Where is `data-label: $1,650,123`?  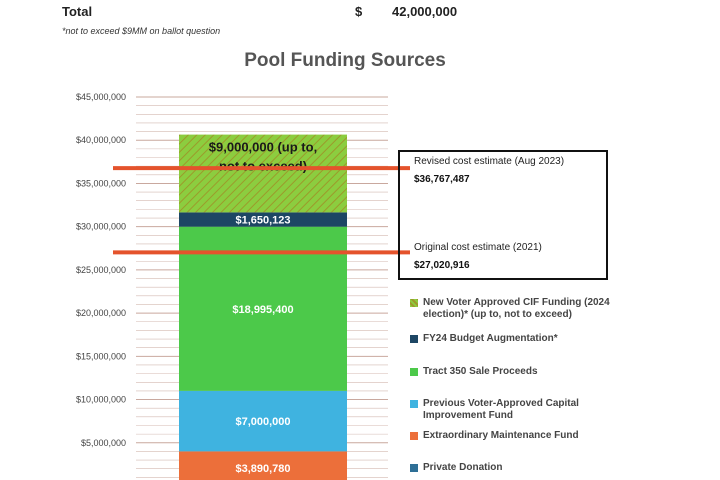 data-label: $1,650,123 is located at coordinates (262, 221).